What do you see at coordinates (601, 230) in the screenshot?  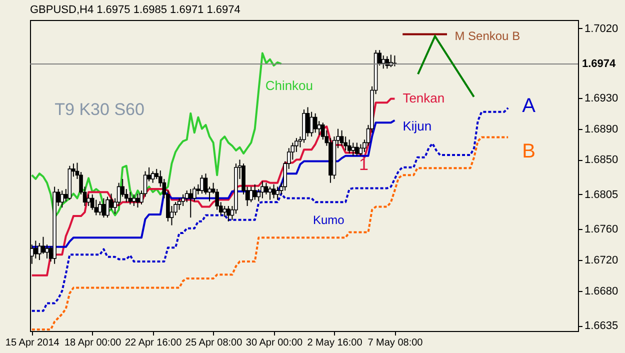 I see `y-tick-label: 1.6760` at bounding box center [601, 230].